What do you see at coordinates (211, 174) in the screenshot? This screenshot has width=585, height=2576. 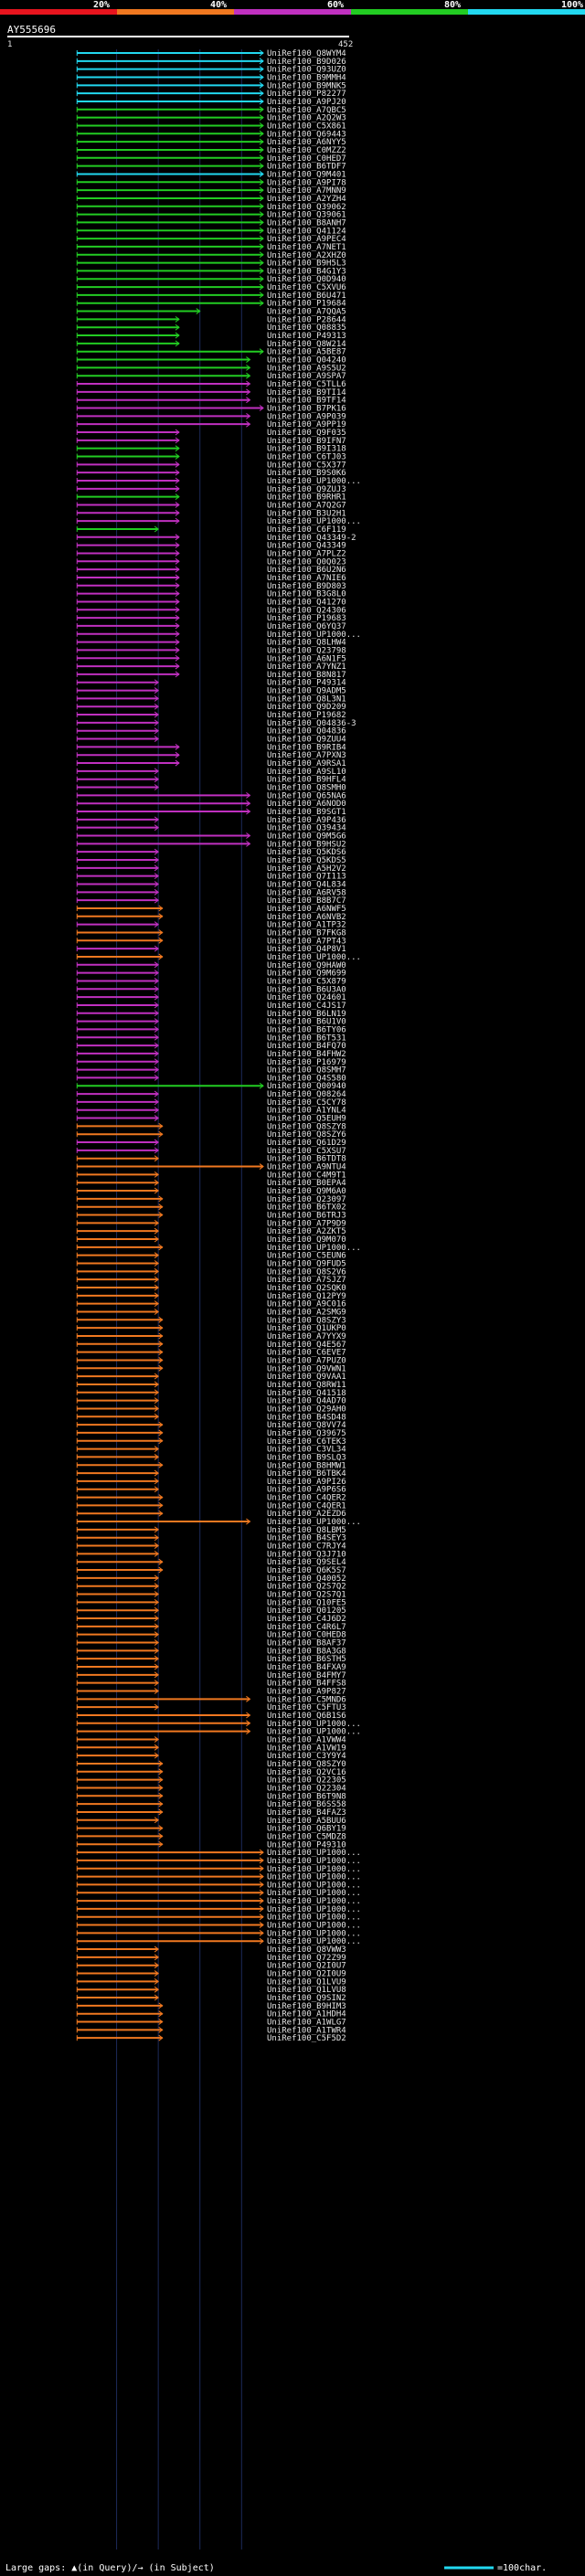 I see `hit-row: UniRef100_Q9M401` at bounding box center [211, 174].